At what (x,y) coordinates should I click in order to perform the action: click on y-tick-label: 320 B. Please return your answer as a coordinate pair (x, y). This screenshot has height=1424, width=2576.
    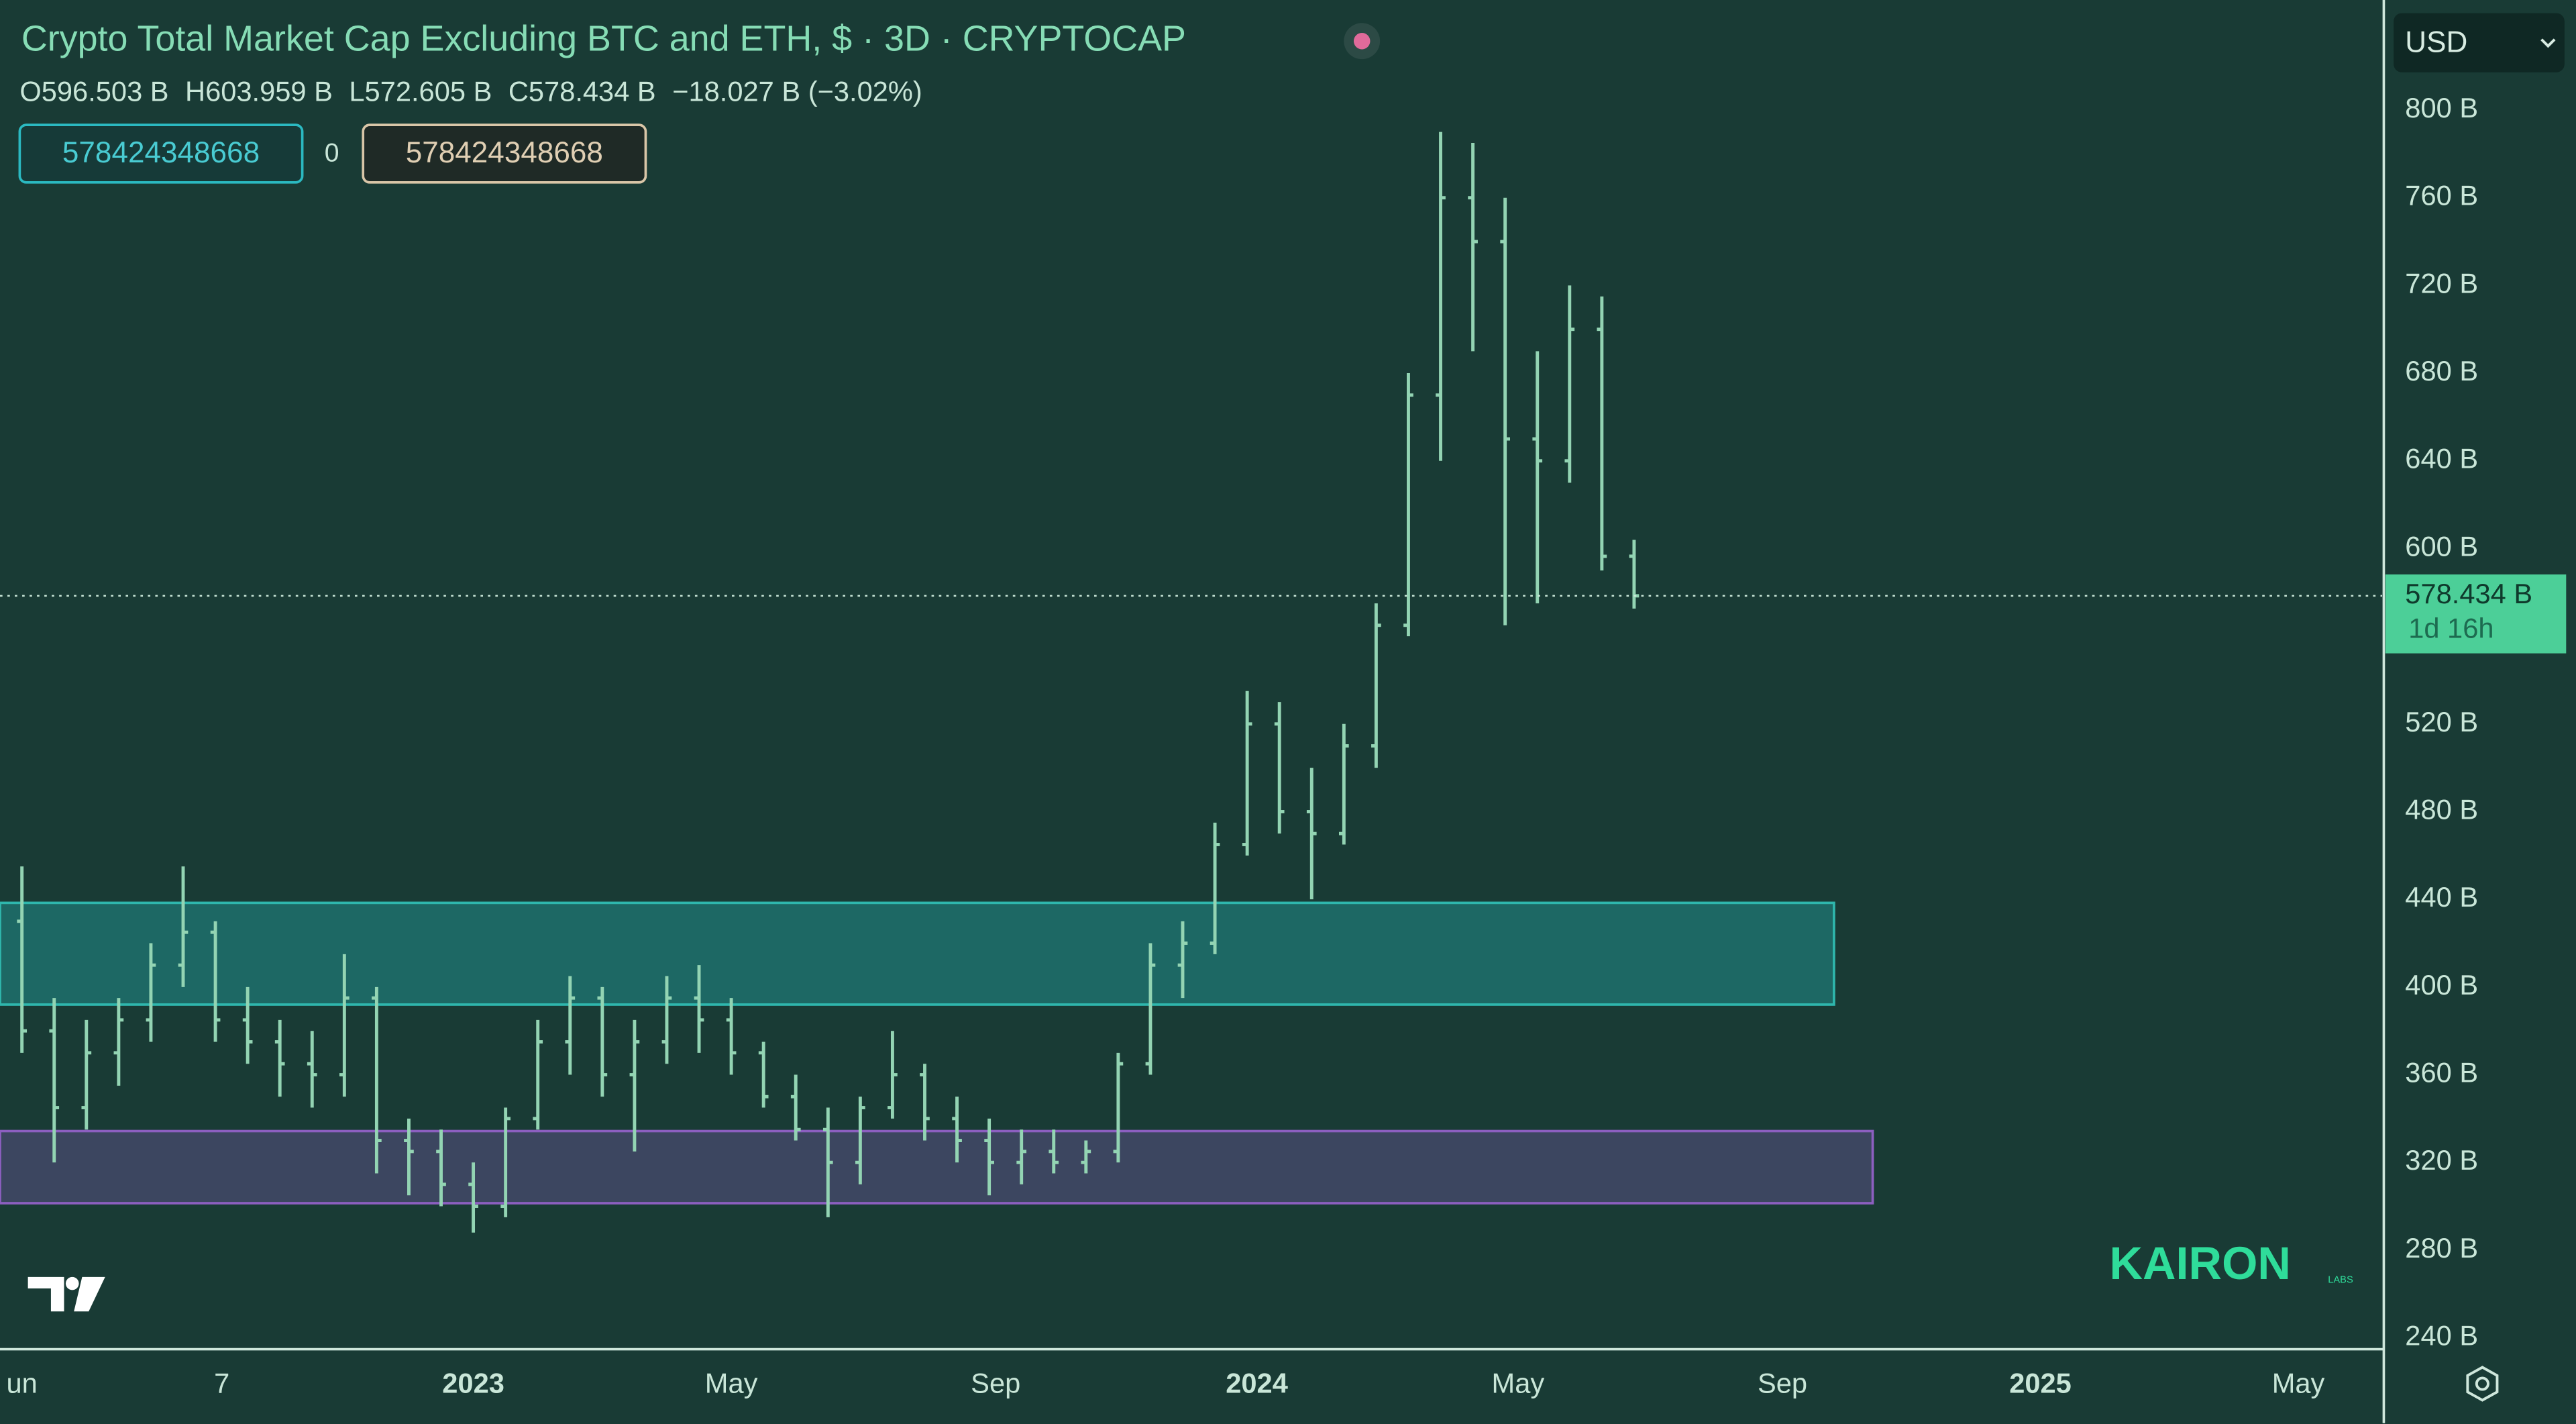
    Looking at the image, I should click on (2441, 1160).